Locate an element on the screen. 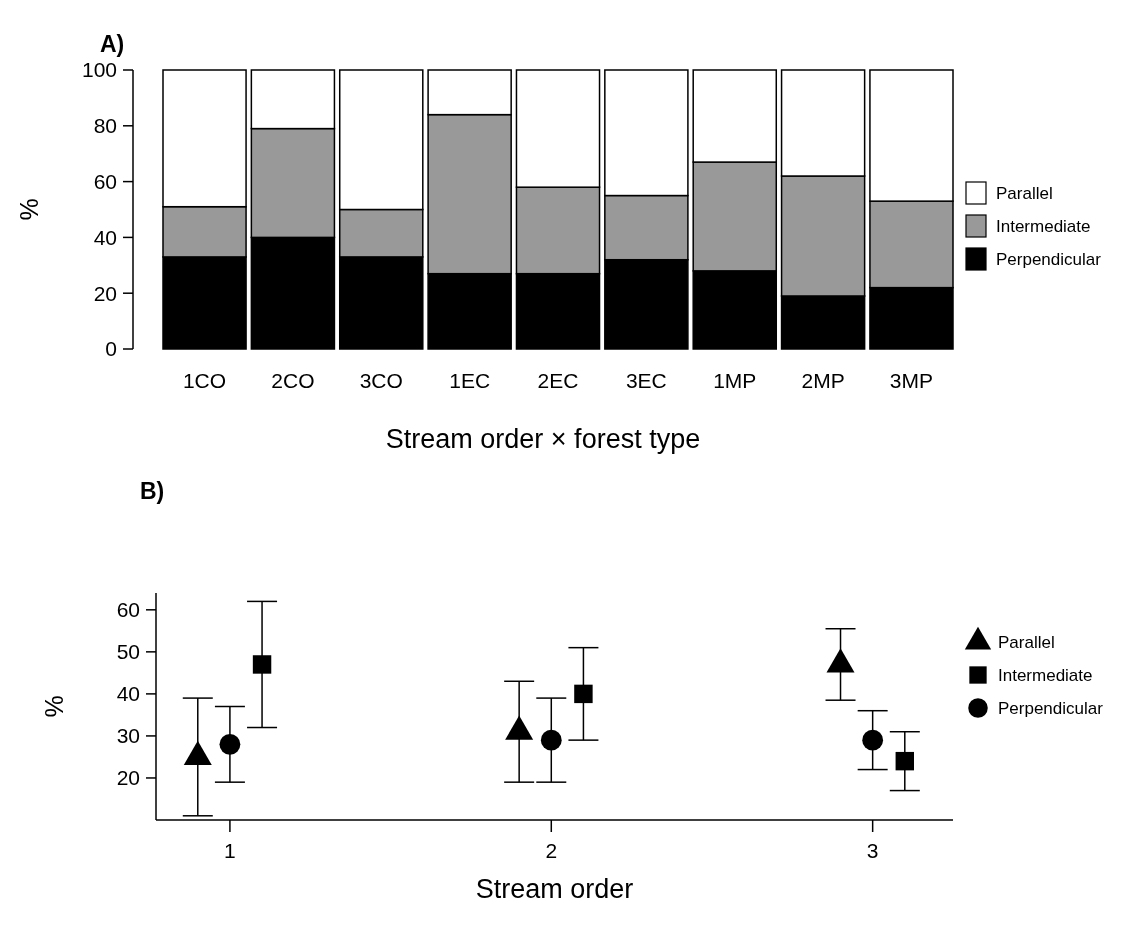 The height and width of the screenshot is (929, 1142). chart-title: B) is located at coordinates (152, 491).